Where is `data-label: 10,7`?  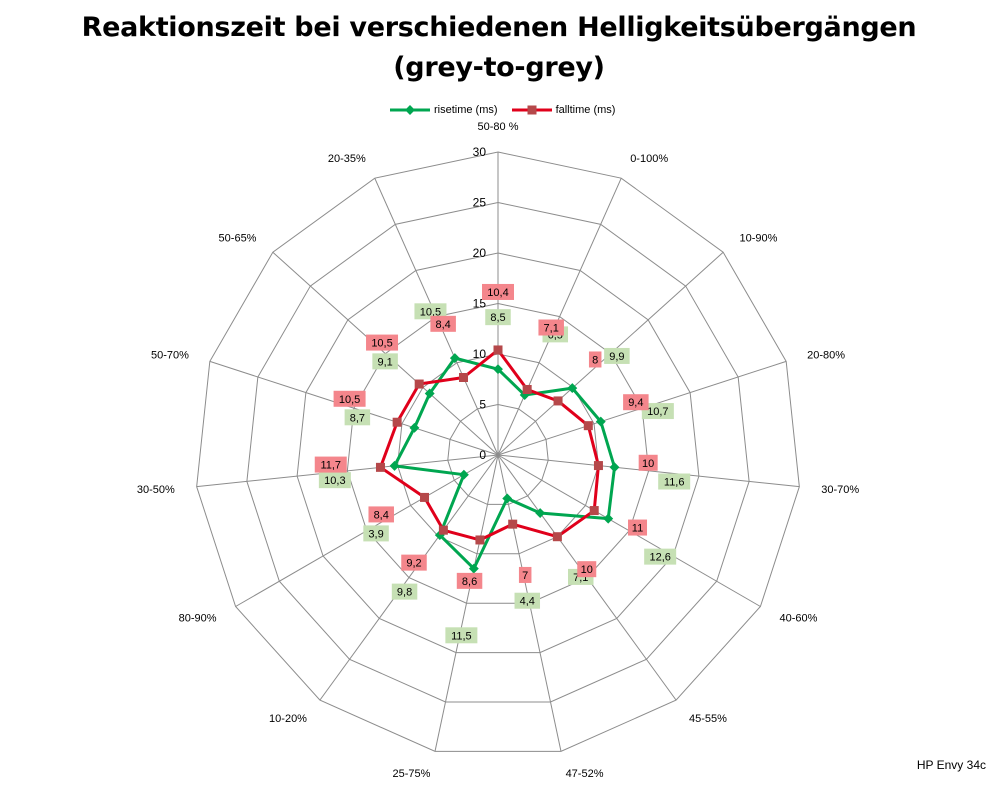
data-label: 10,7 is located at coordinates (657, 412).